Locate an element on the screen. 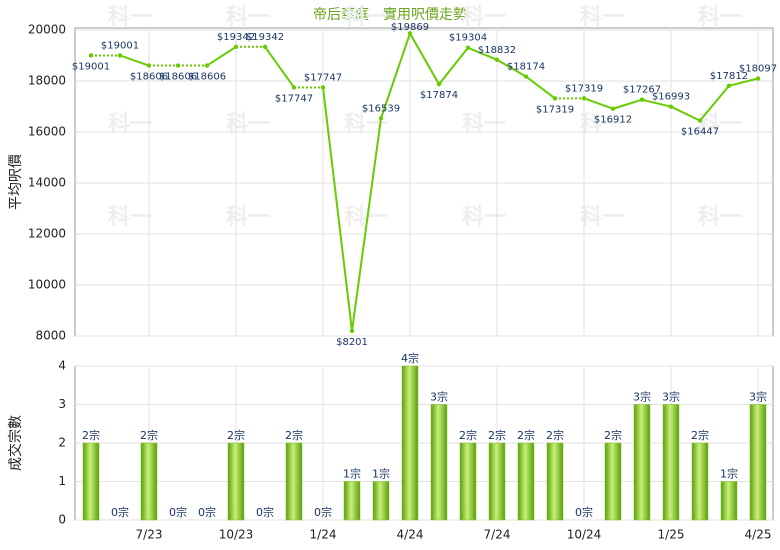 Image resolution: width=780 pixels, height=550 pixels. value-label: $8201 is located at coordinates (352, 342).